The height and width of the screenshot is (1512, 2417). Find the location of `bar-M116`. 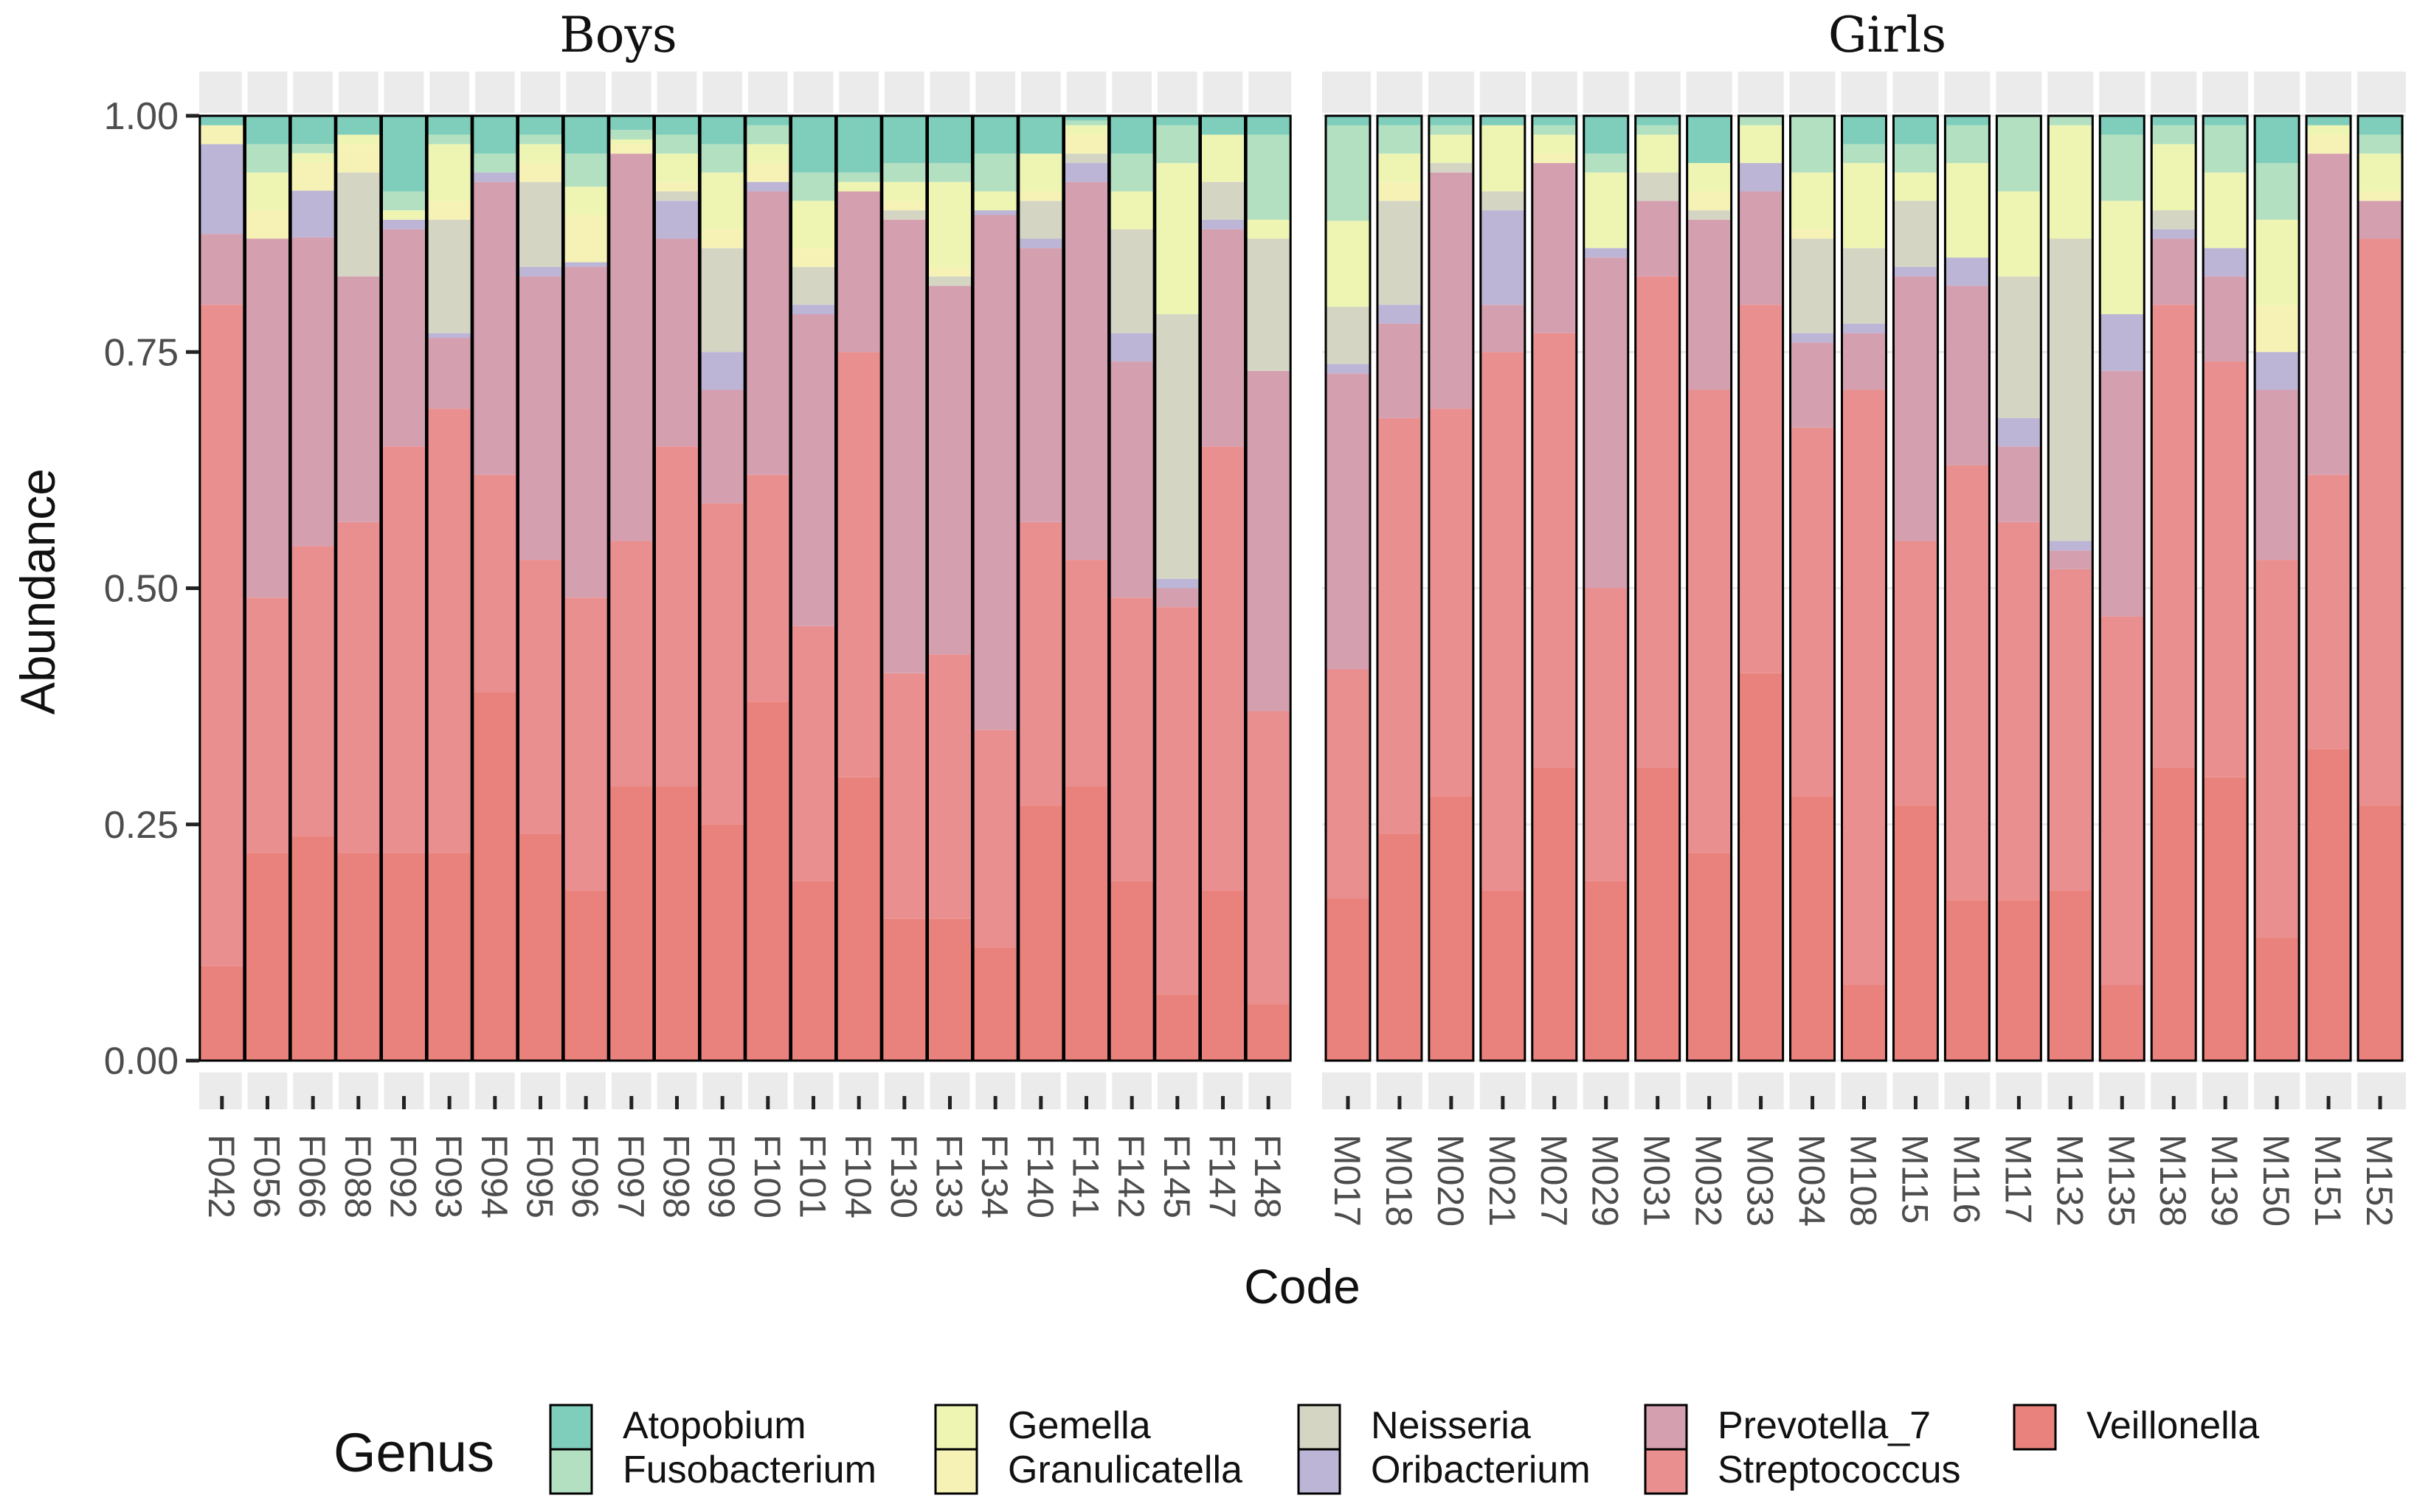

bar-M116 is located at coordinates (1967, 588).